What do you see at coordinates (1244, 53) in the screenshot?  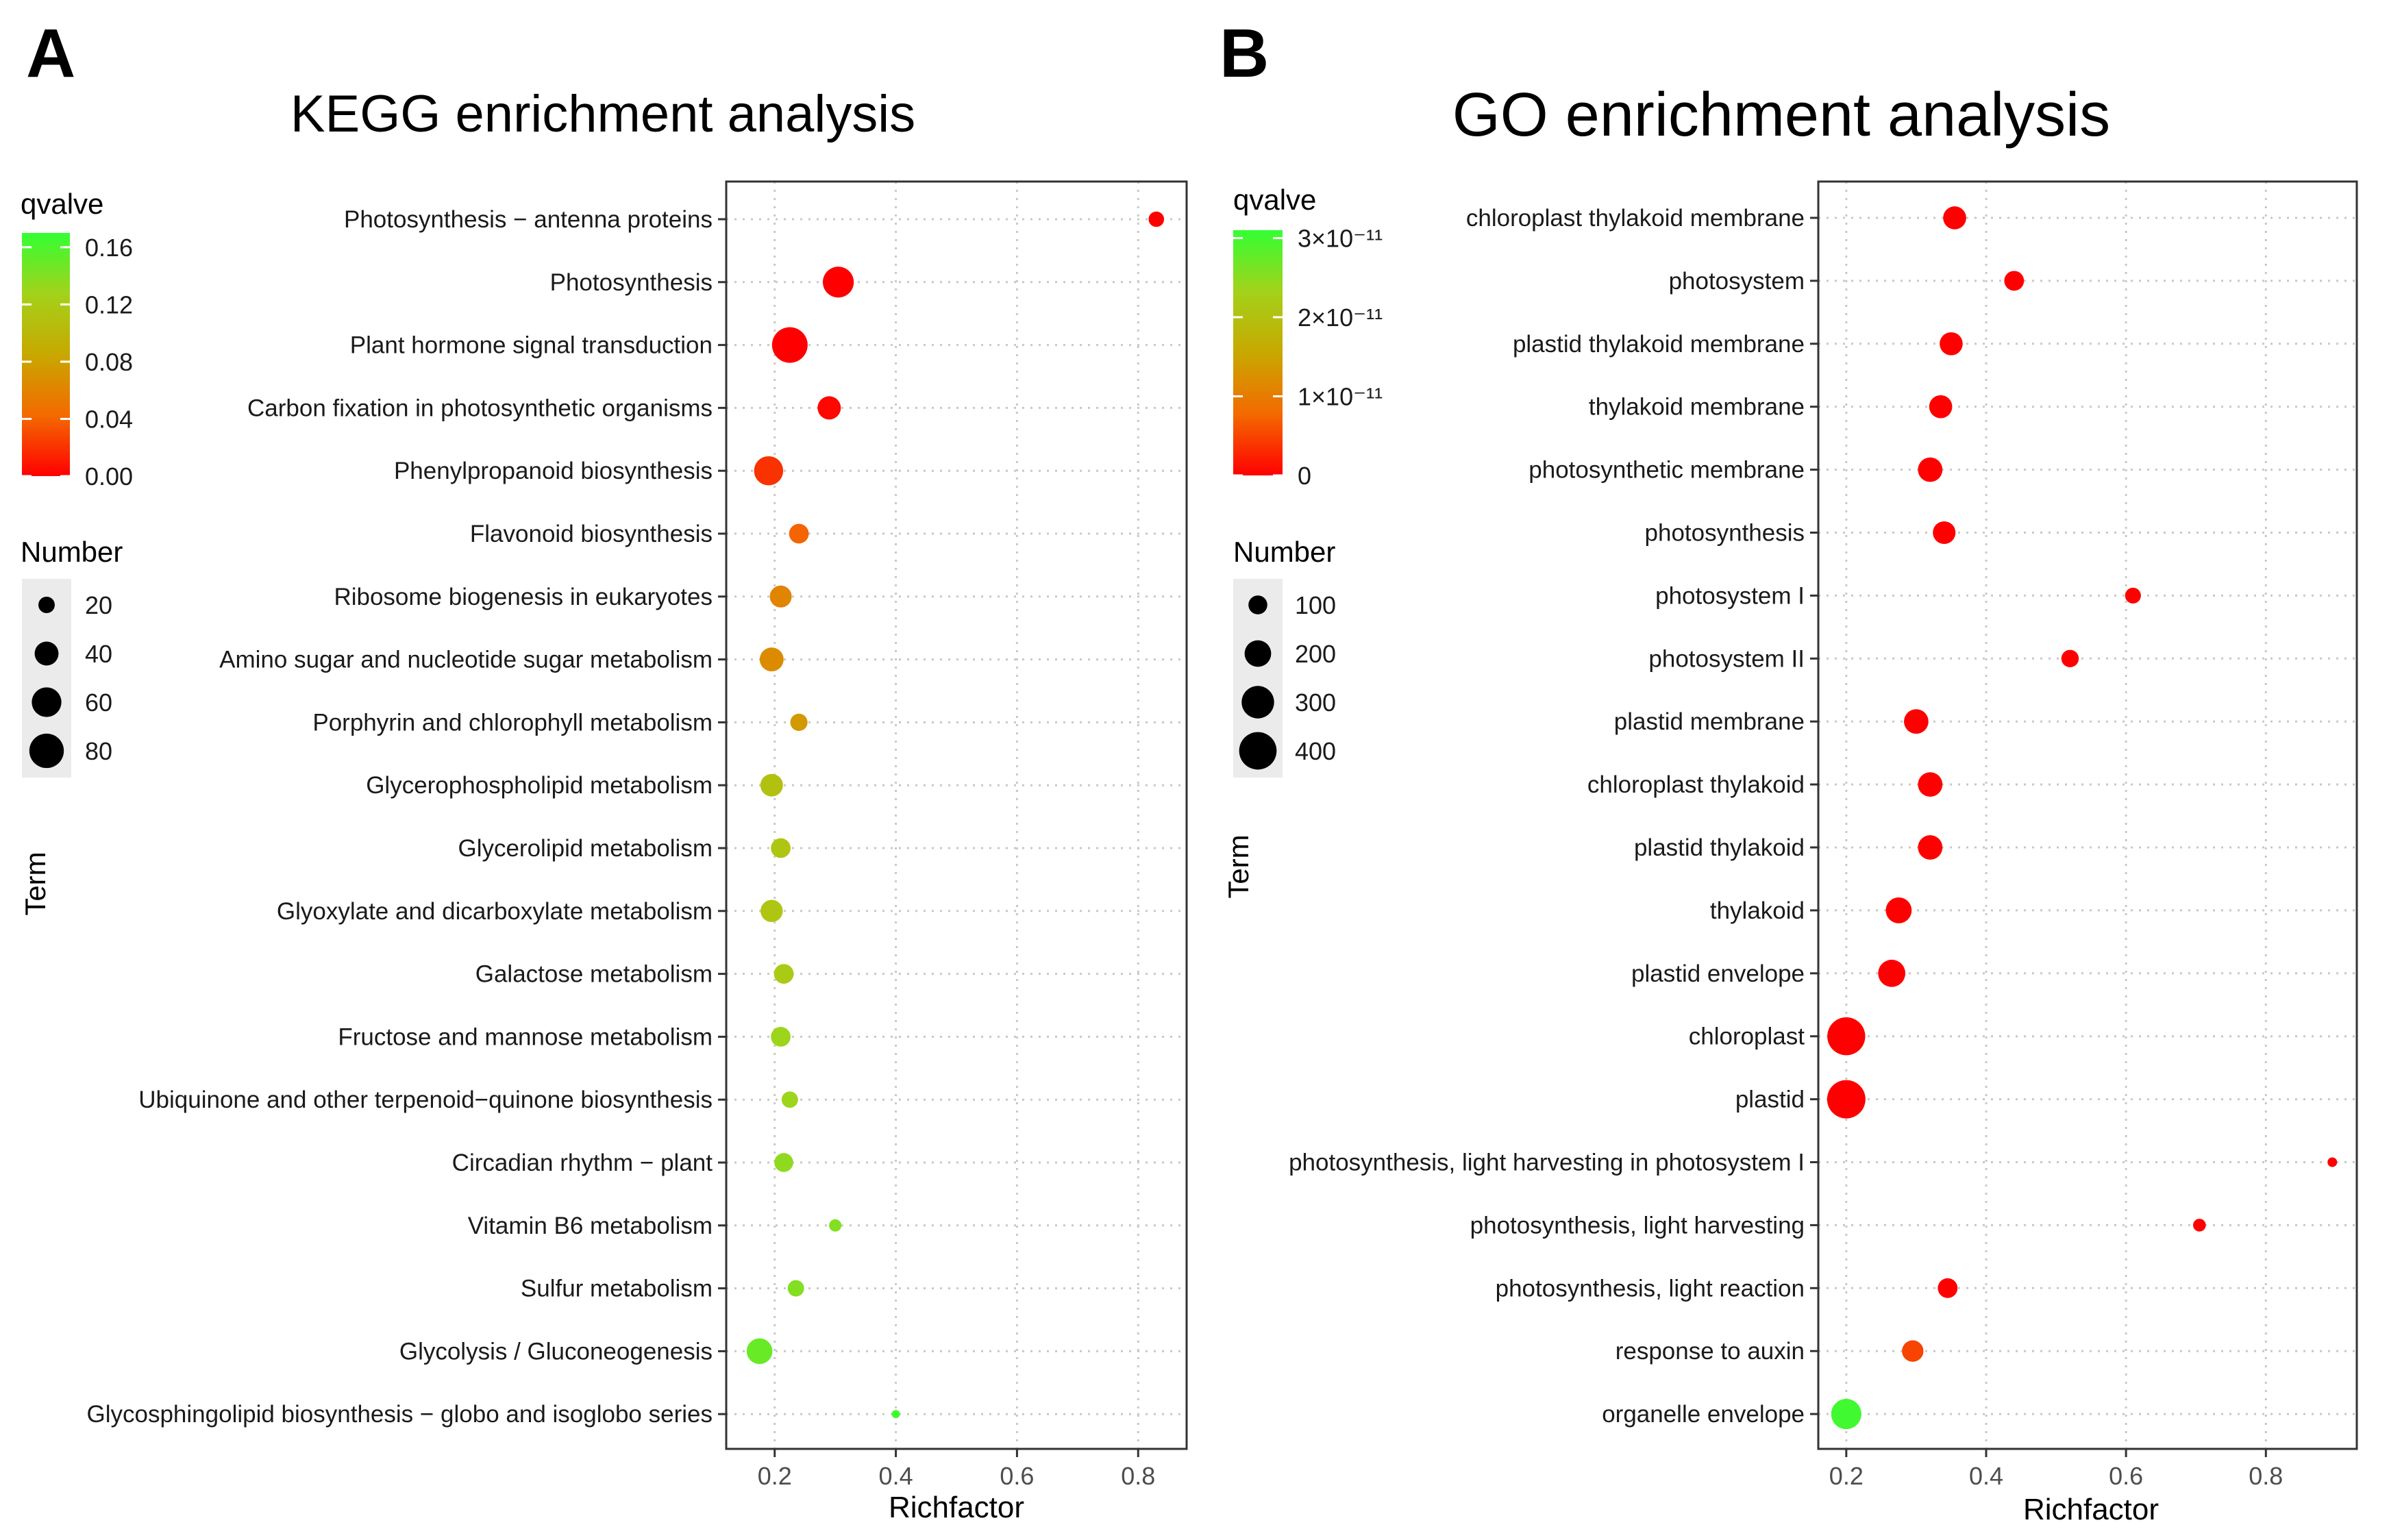 I see `panel-b-letter: B` at bounding box center [1244, 53].